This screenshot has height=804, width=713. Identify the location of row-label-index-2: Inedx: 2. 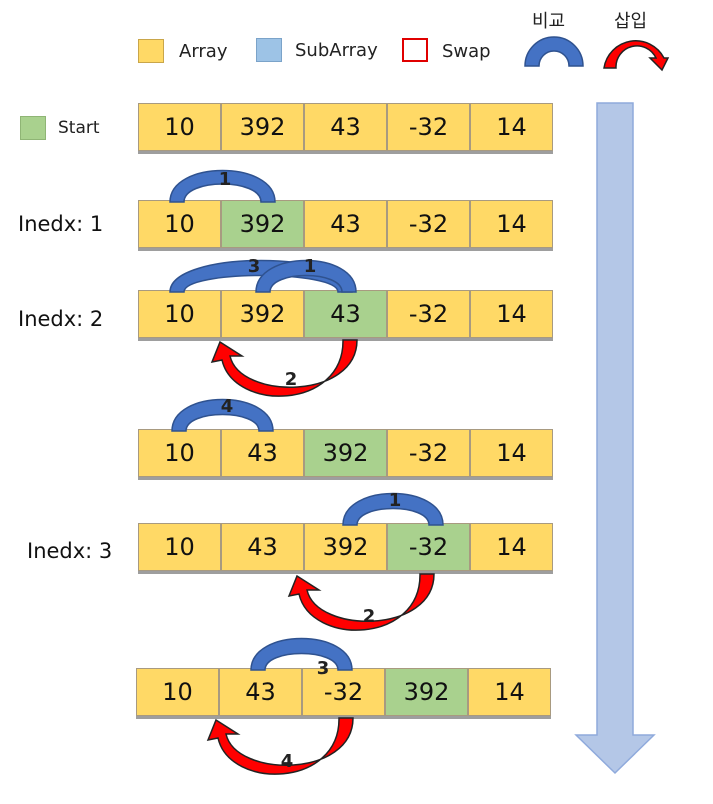
(61, 319).